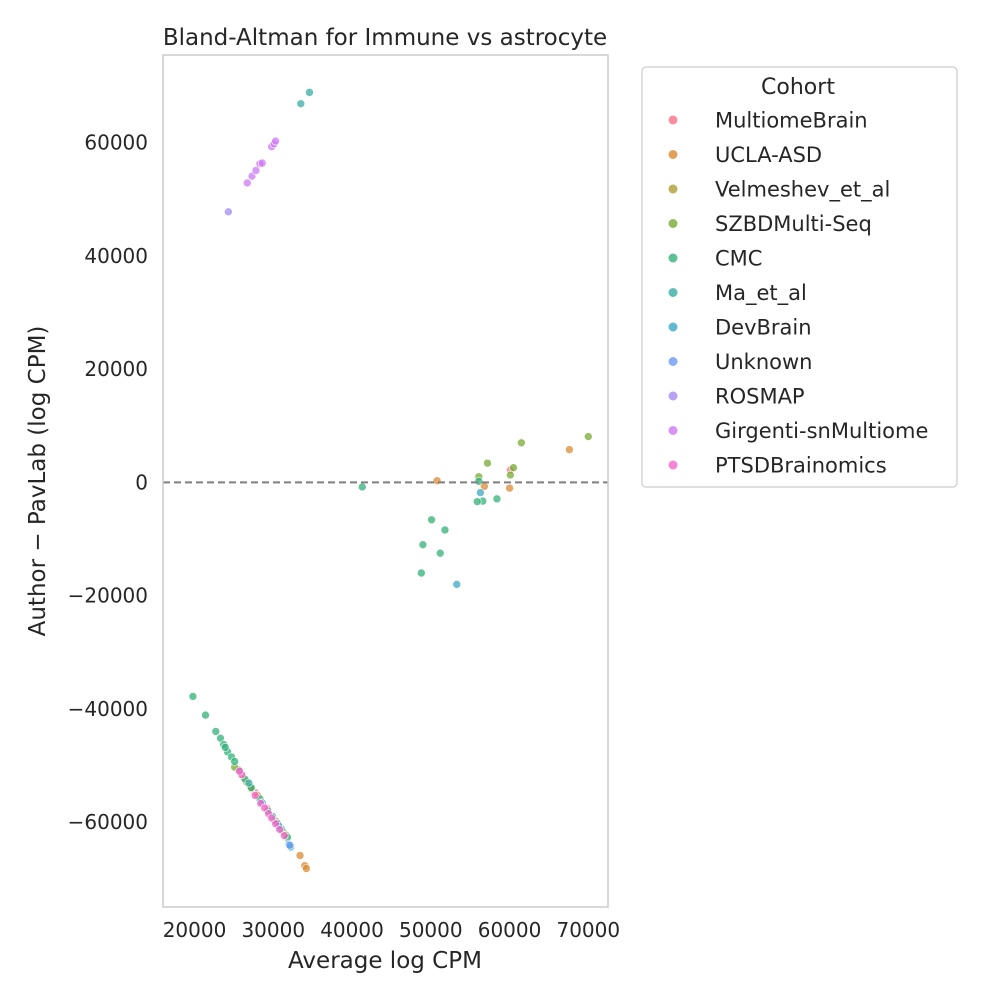 The width and height of the screenshot is (1000, 1000). Describe the element at coordinates (760, 397) in the screenshot. I see `legend-label: ROSMAP` at that location.